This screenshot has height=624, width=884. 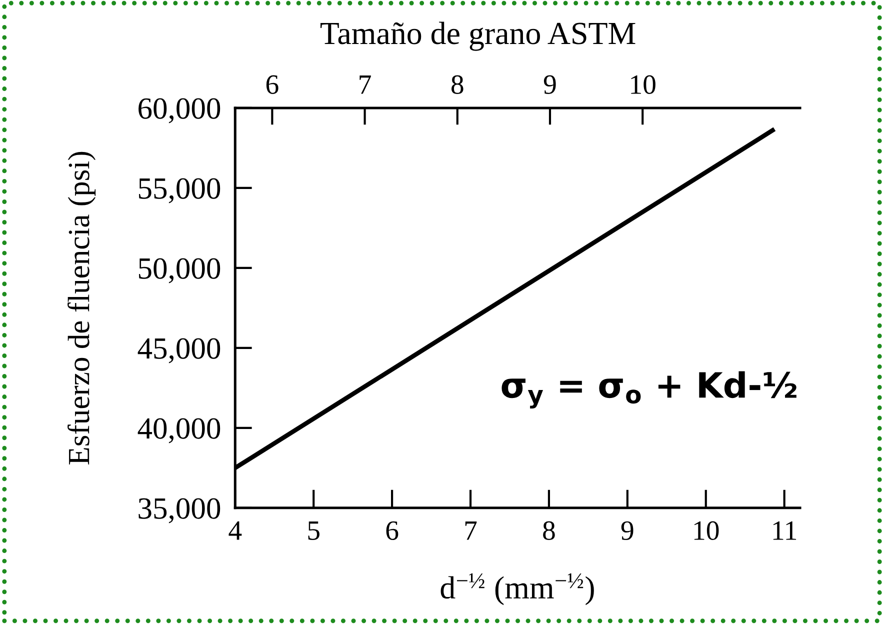 I want to click on y-tick-label: 60,000, so click(x=179, y=111).